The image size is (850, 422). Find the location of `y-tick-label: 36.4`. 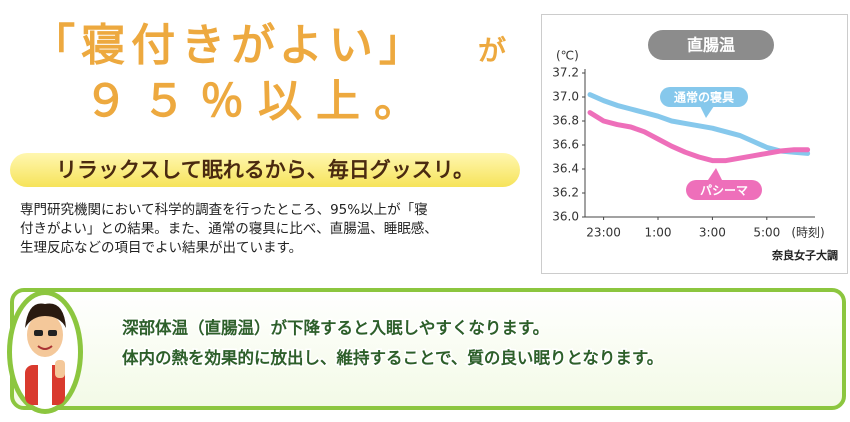

y-tick-label: 36.4 is located at coordinates (565, 169).